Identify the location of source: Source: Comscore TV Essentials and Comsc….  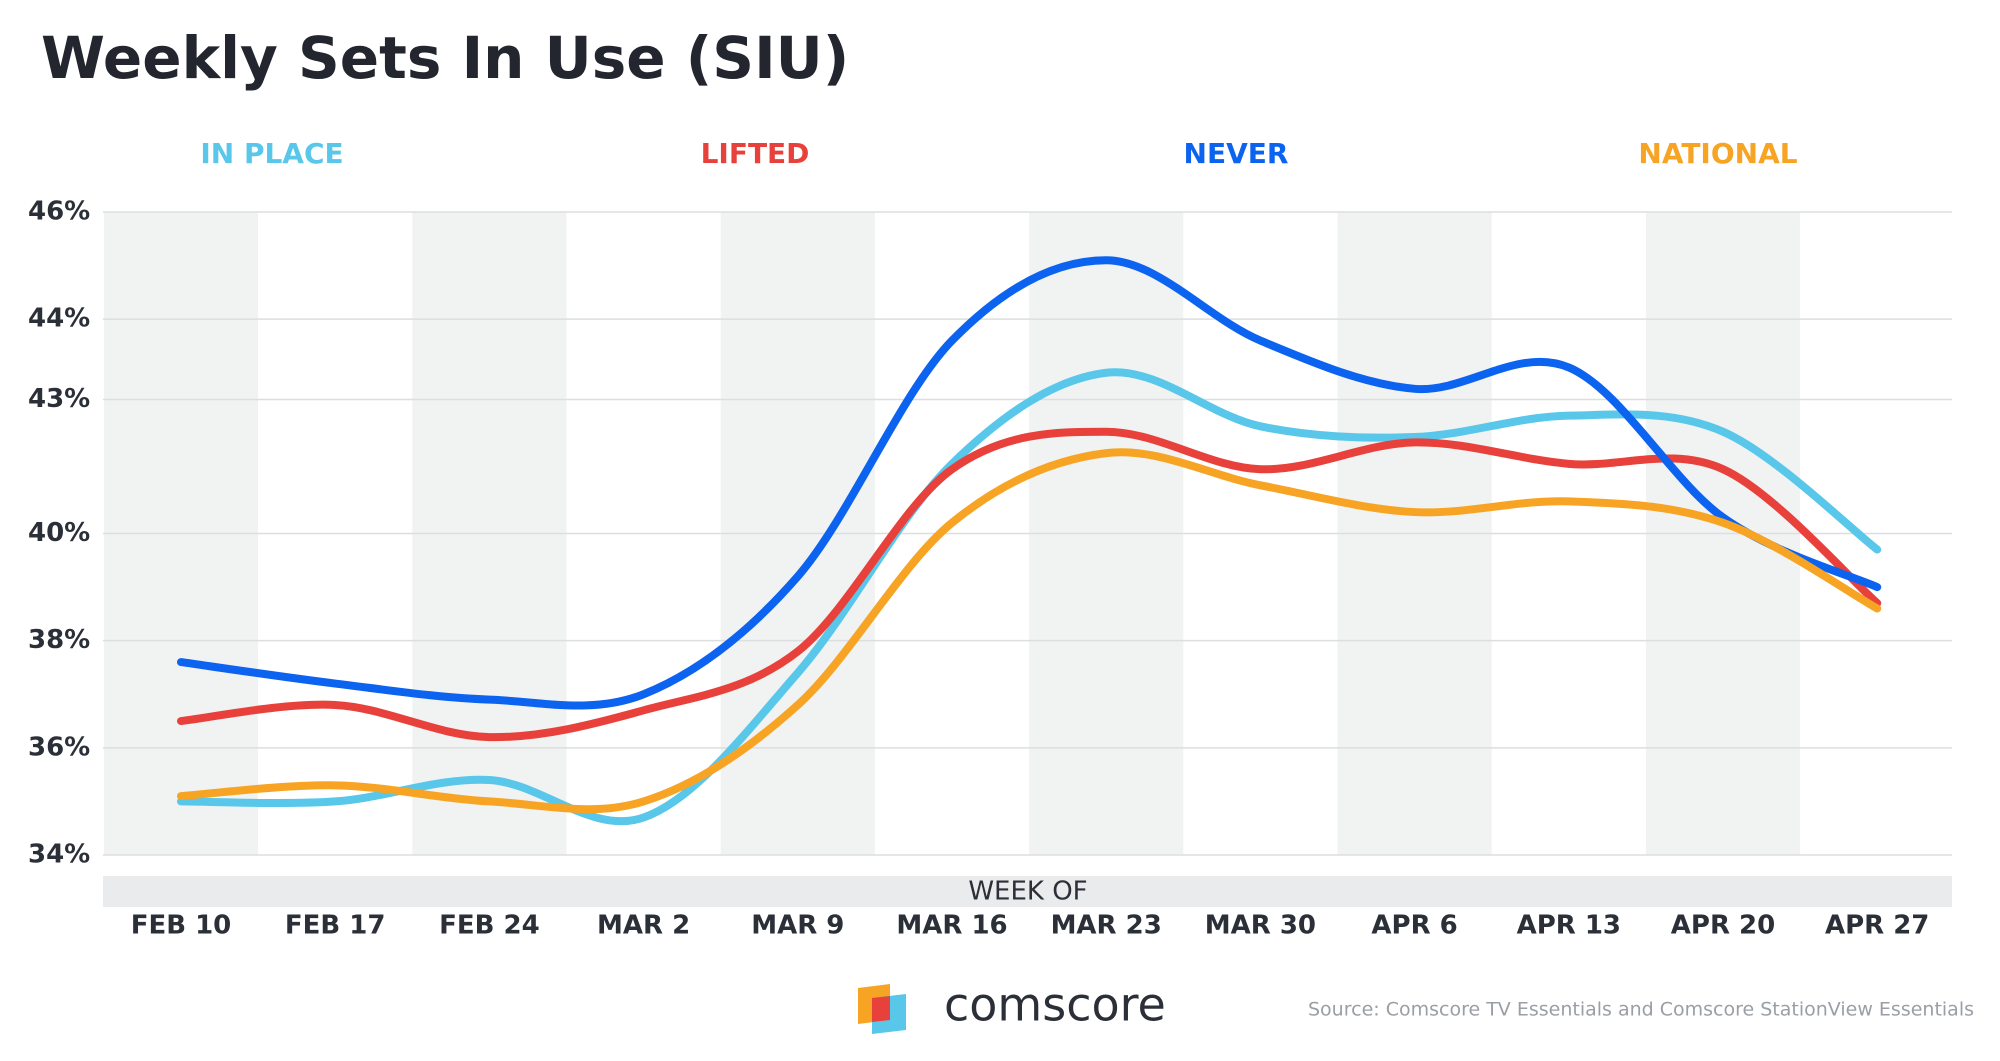
(1641, 1010).